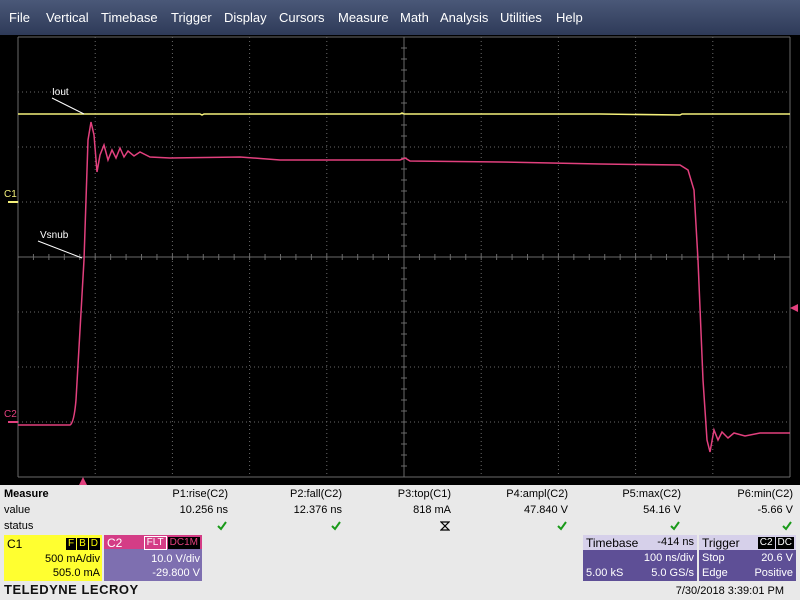 The image size is (800, 600). Describe the element at coordinates (203, 510) in the screenshot. I see `measure-value: 10.256 ns` at that location.